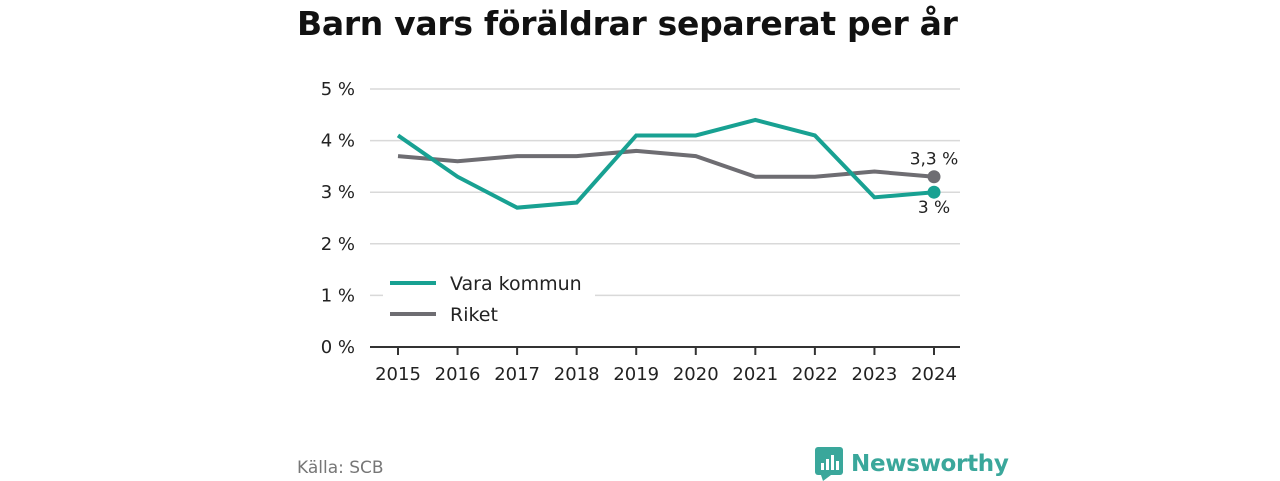 Image resolution: width=1280 pixels, height=481 pixels. Describe the element at coordinates (930, 464) in the screenshot. I see `brand-name: Newsworthy` at that location.